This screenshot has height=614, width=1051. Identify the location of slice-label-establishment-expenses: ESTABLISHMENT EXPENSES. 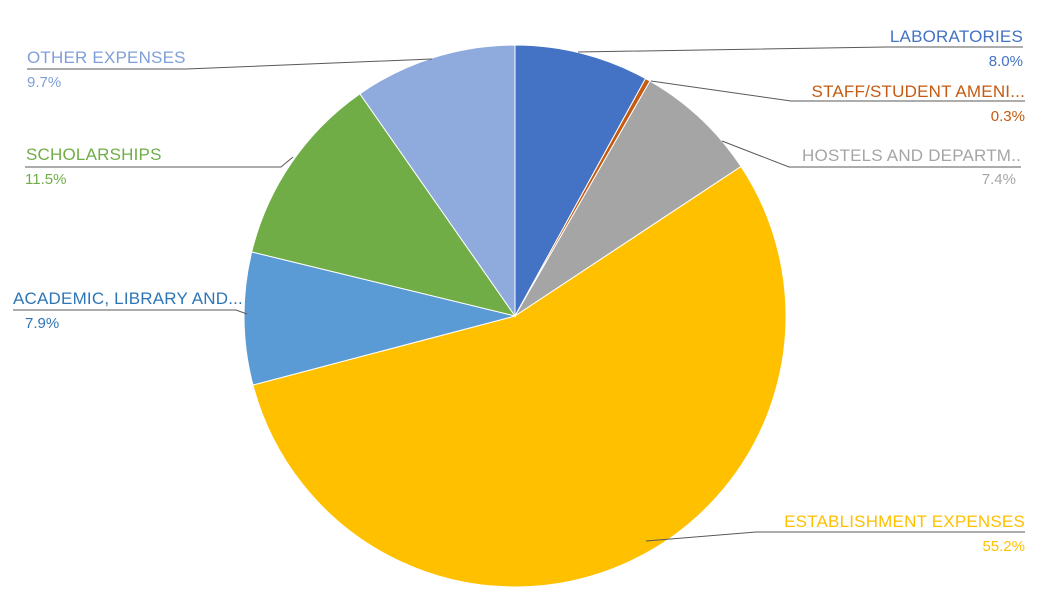
(904, 521).